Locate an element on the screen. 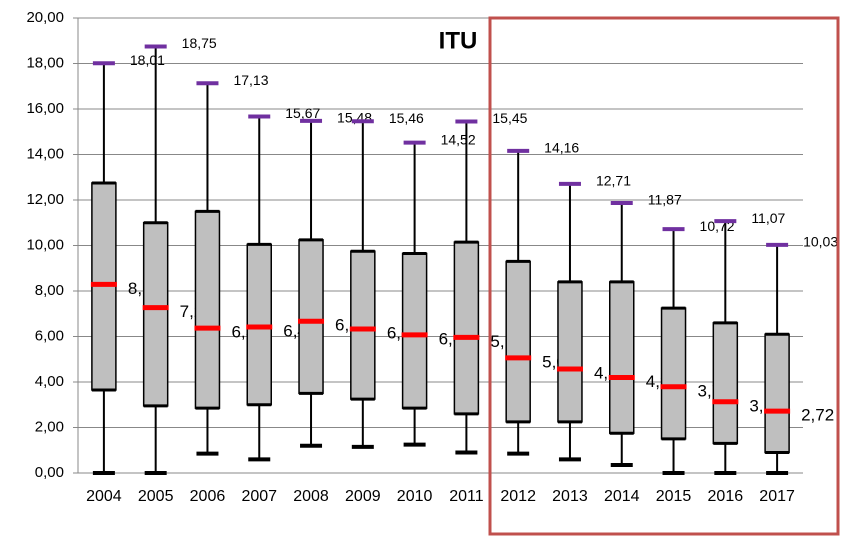 This screenshot has width=844, height=536. max-label: 17,13 is located at coordinates (250, 80).